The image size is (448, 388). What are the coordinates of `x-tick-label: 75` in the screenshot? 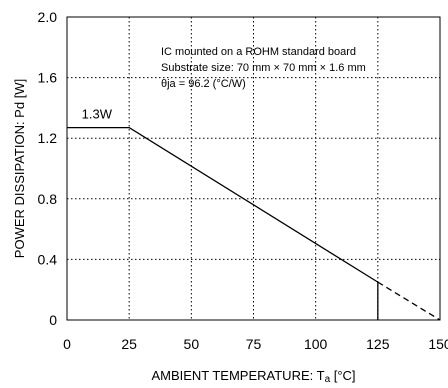 It's located at (254, 344).